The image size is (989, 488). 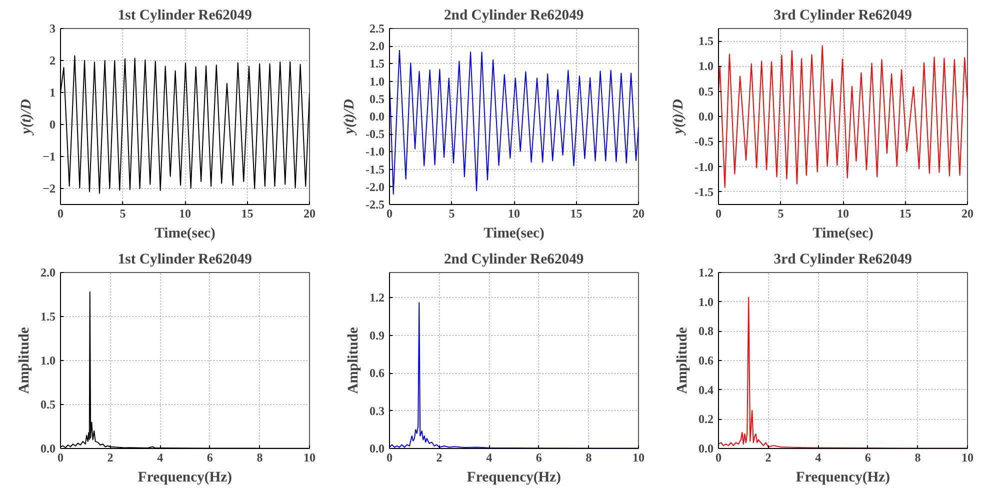 I want to click on y-tick-label: −2, so click(x=49, y=189).